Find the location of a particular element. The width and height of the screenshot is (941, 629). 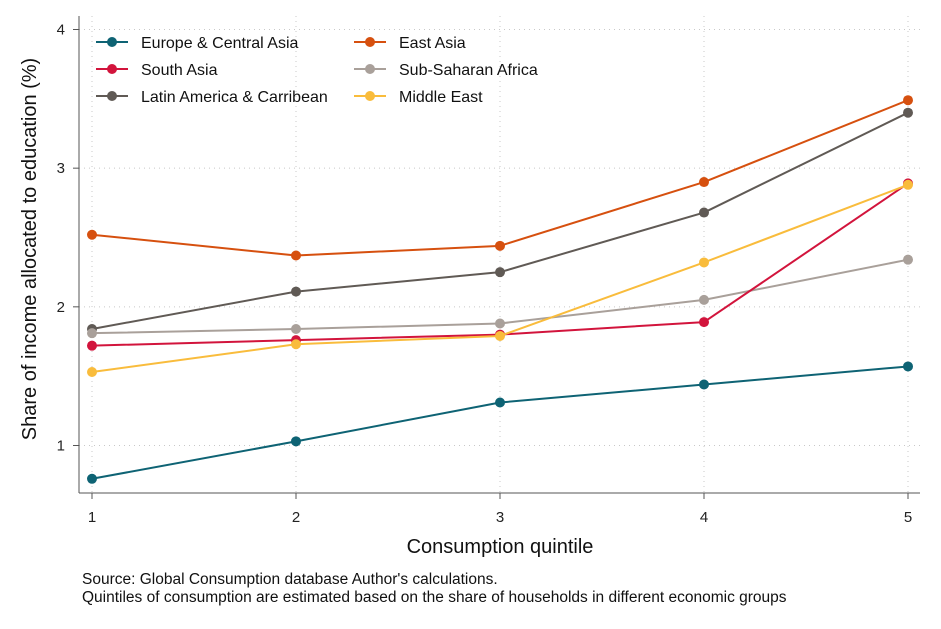

legend-label: Europe & Central Asia is located at coordinates (220, 43).